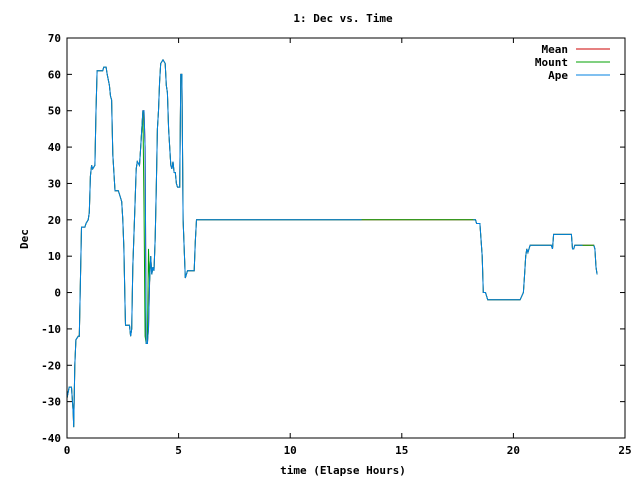 The width and height of the screenshot is (640, 480). Describe the element at coordinates (57, 293) in the screenshot. I see `y-tick-label: 0` at that location.